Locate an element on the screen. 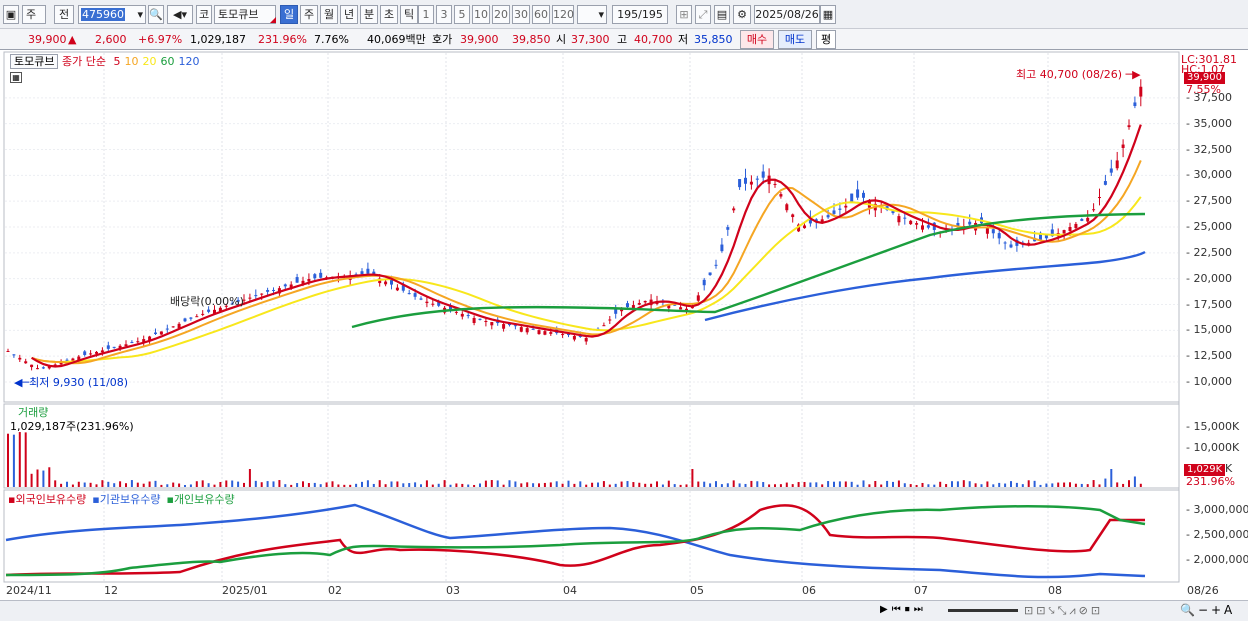  period-tab-3: 년 is located at coordinates (349, 14).